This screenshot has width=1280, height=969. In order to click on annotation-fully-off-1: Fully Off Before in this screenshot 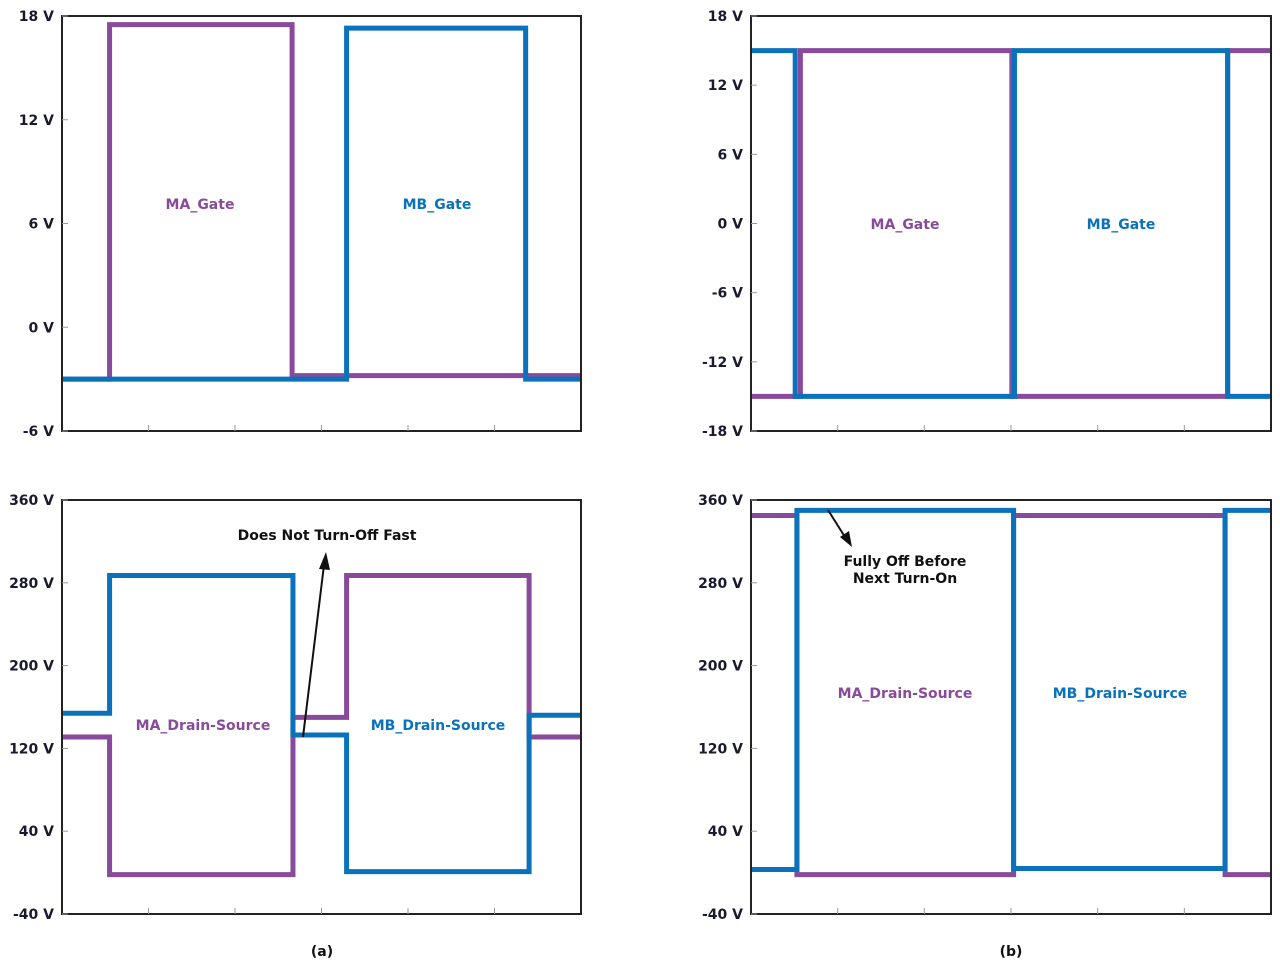, I will do `click(905, 562)`.